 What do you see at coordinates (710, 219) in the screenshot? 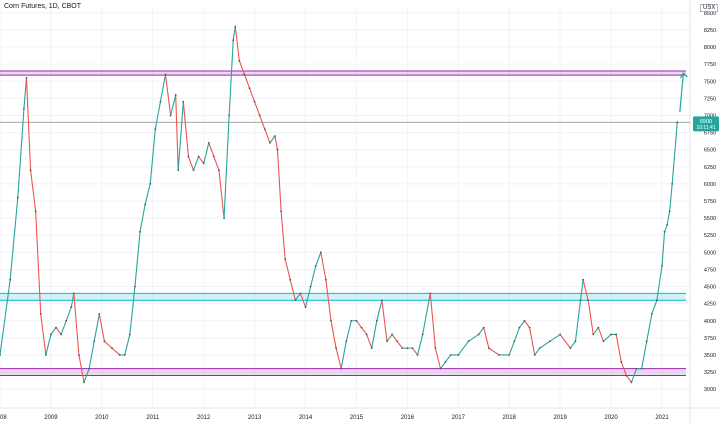
I see `y-tick-label: 5500` at bounding box center [710, 219].